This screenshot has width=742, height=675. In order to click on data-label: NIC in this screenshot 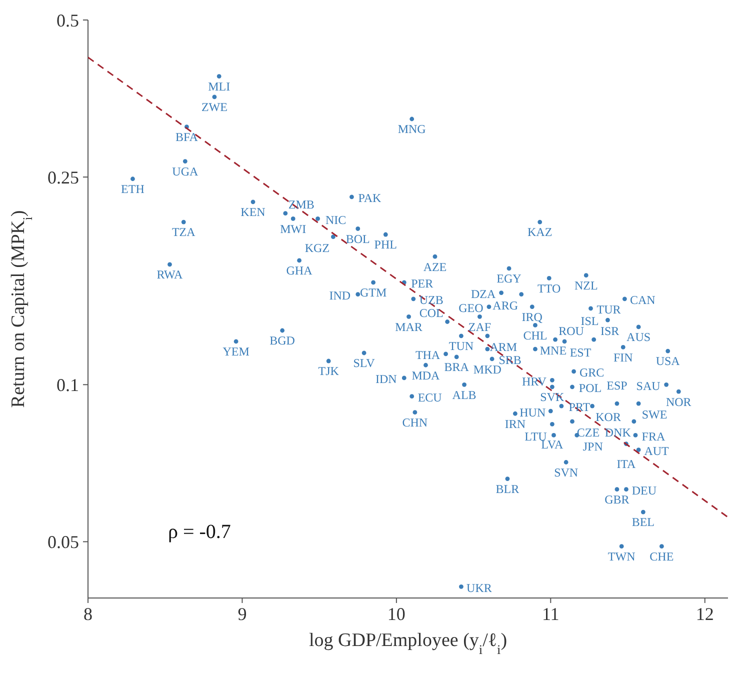, I will do `click(335, 219)`.